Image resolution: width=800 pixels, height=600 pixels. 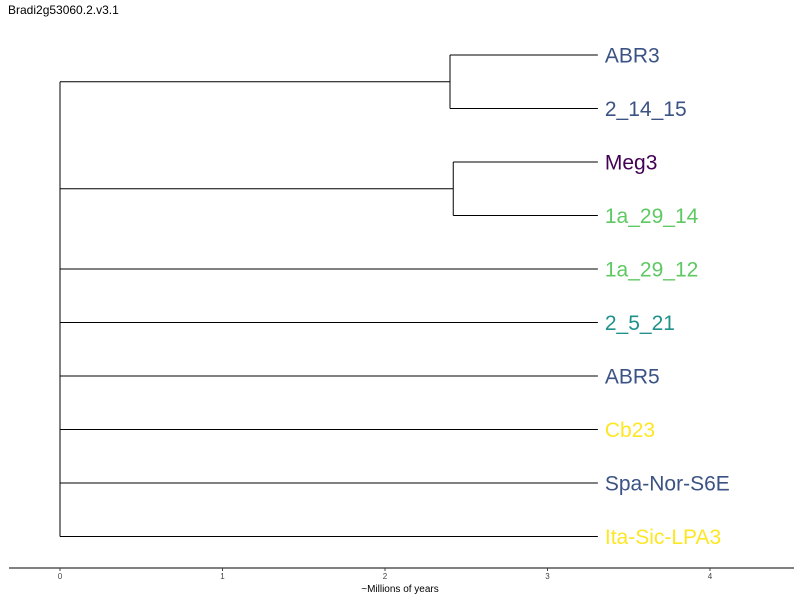 What do you see at coordinates (651, 270) in the screenshot?
I see `leaf-label: 1a_29_12` at bounding box center [651, 270].